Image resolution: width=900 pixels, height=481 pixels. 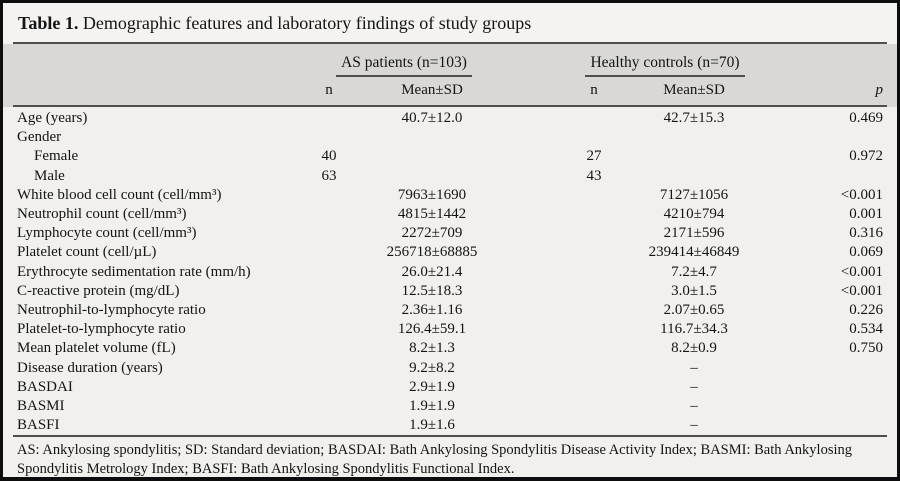 What do you see at coordinates (329, 90) in the screenshot?
I see `as-n-header: n` at bounding box center [329, 90].